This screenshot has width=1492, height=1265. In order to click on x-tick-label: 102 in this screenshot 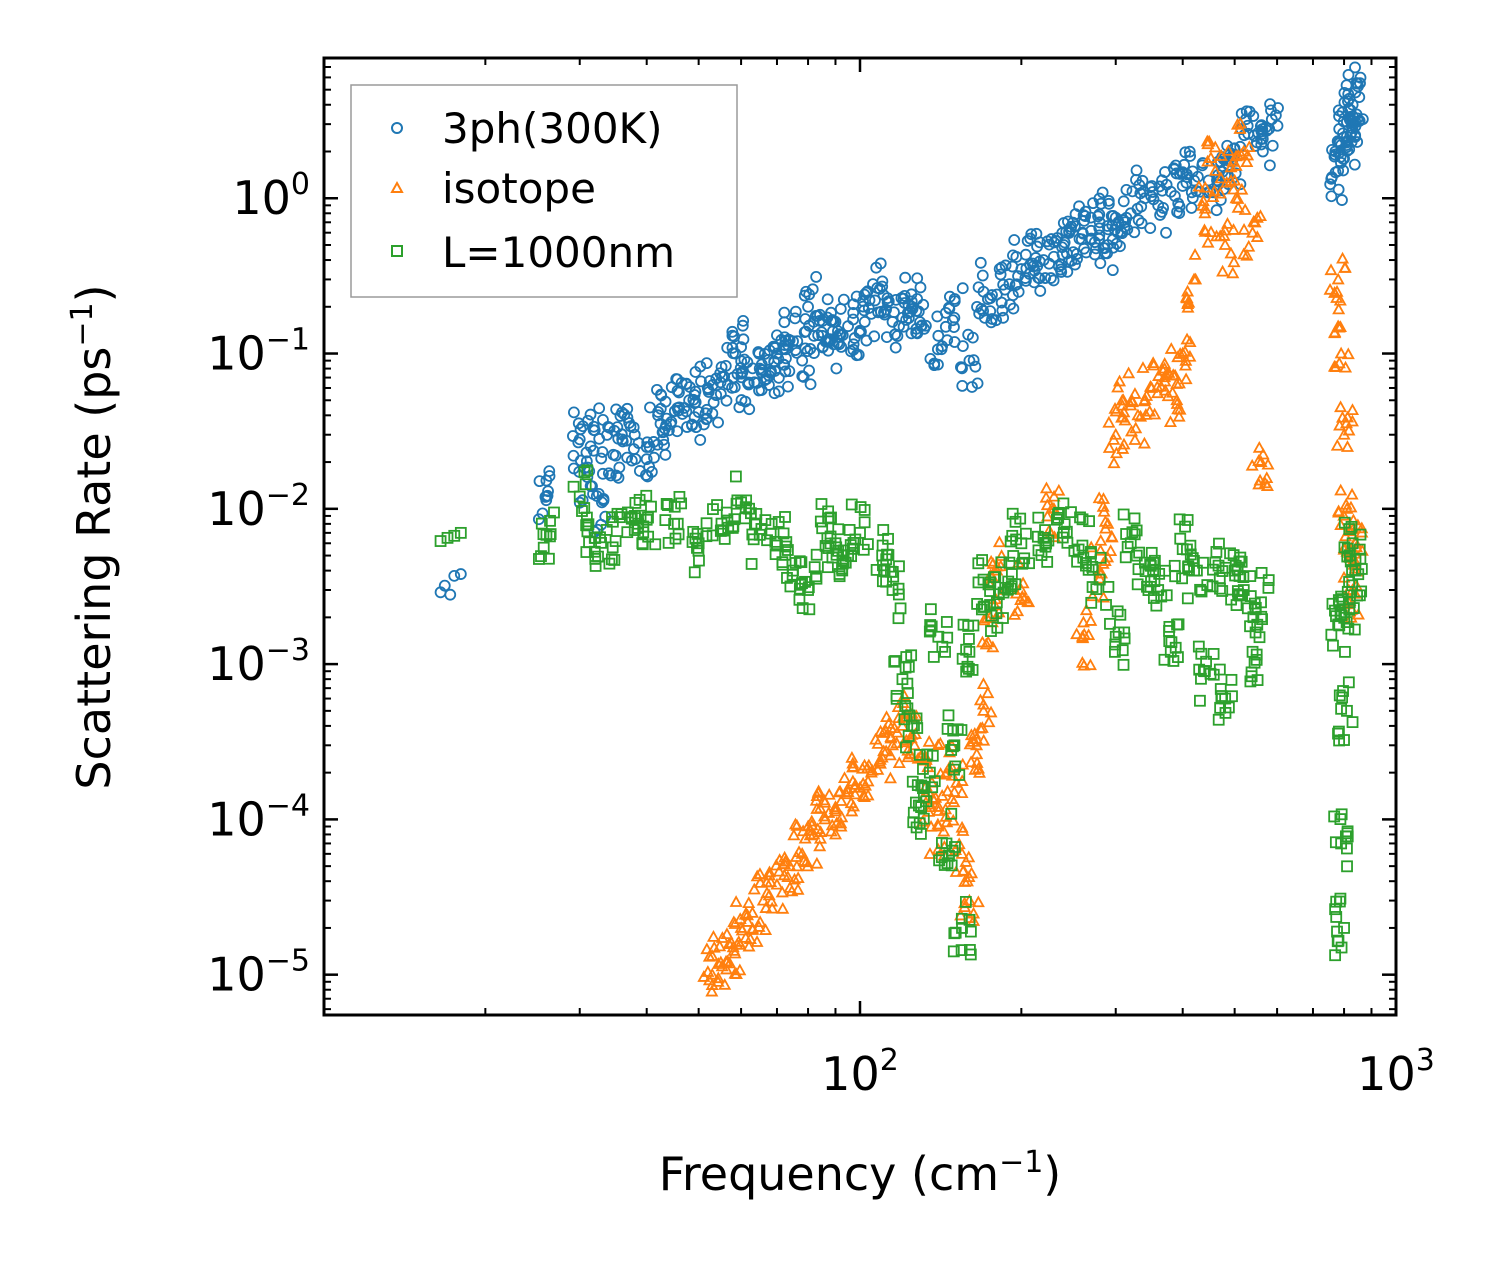, I will do `click(860, 1072)`.